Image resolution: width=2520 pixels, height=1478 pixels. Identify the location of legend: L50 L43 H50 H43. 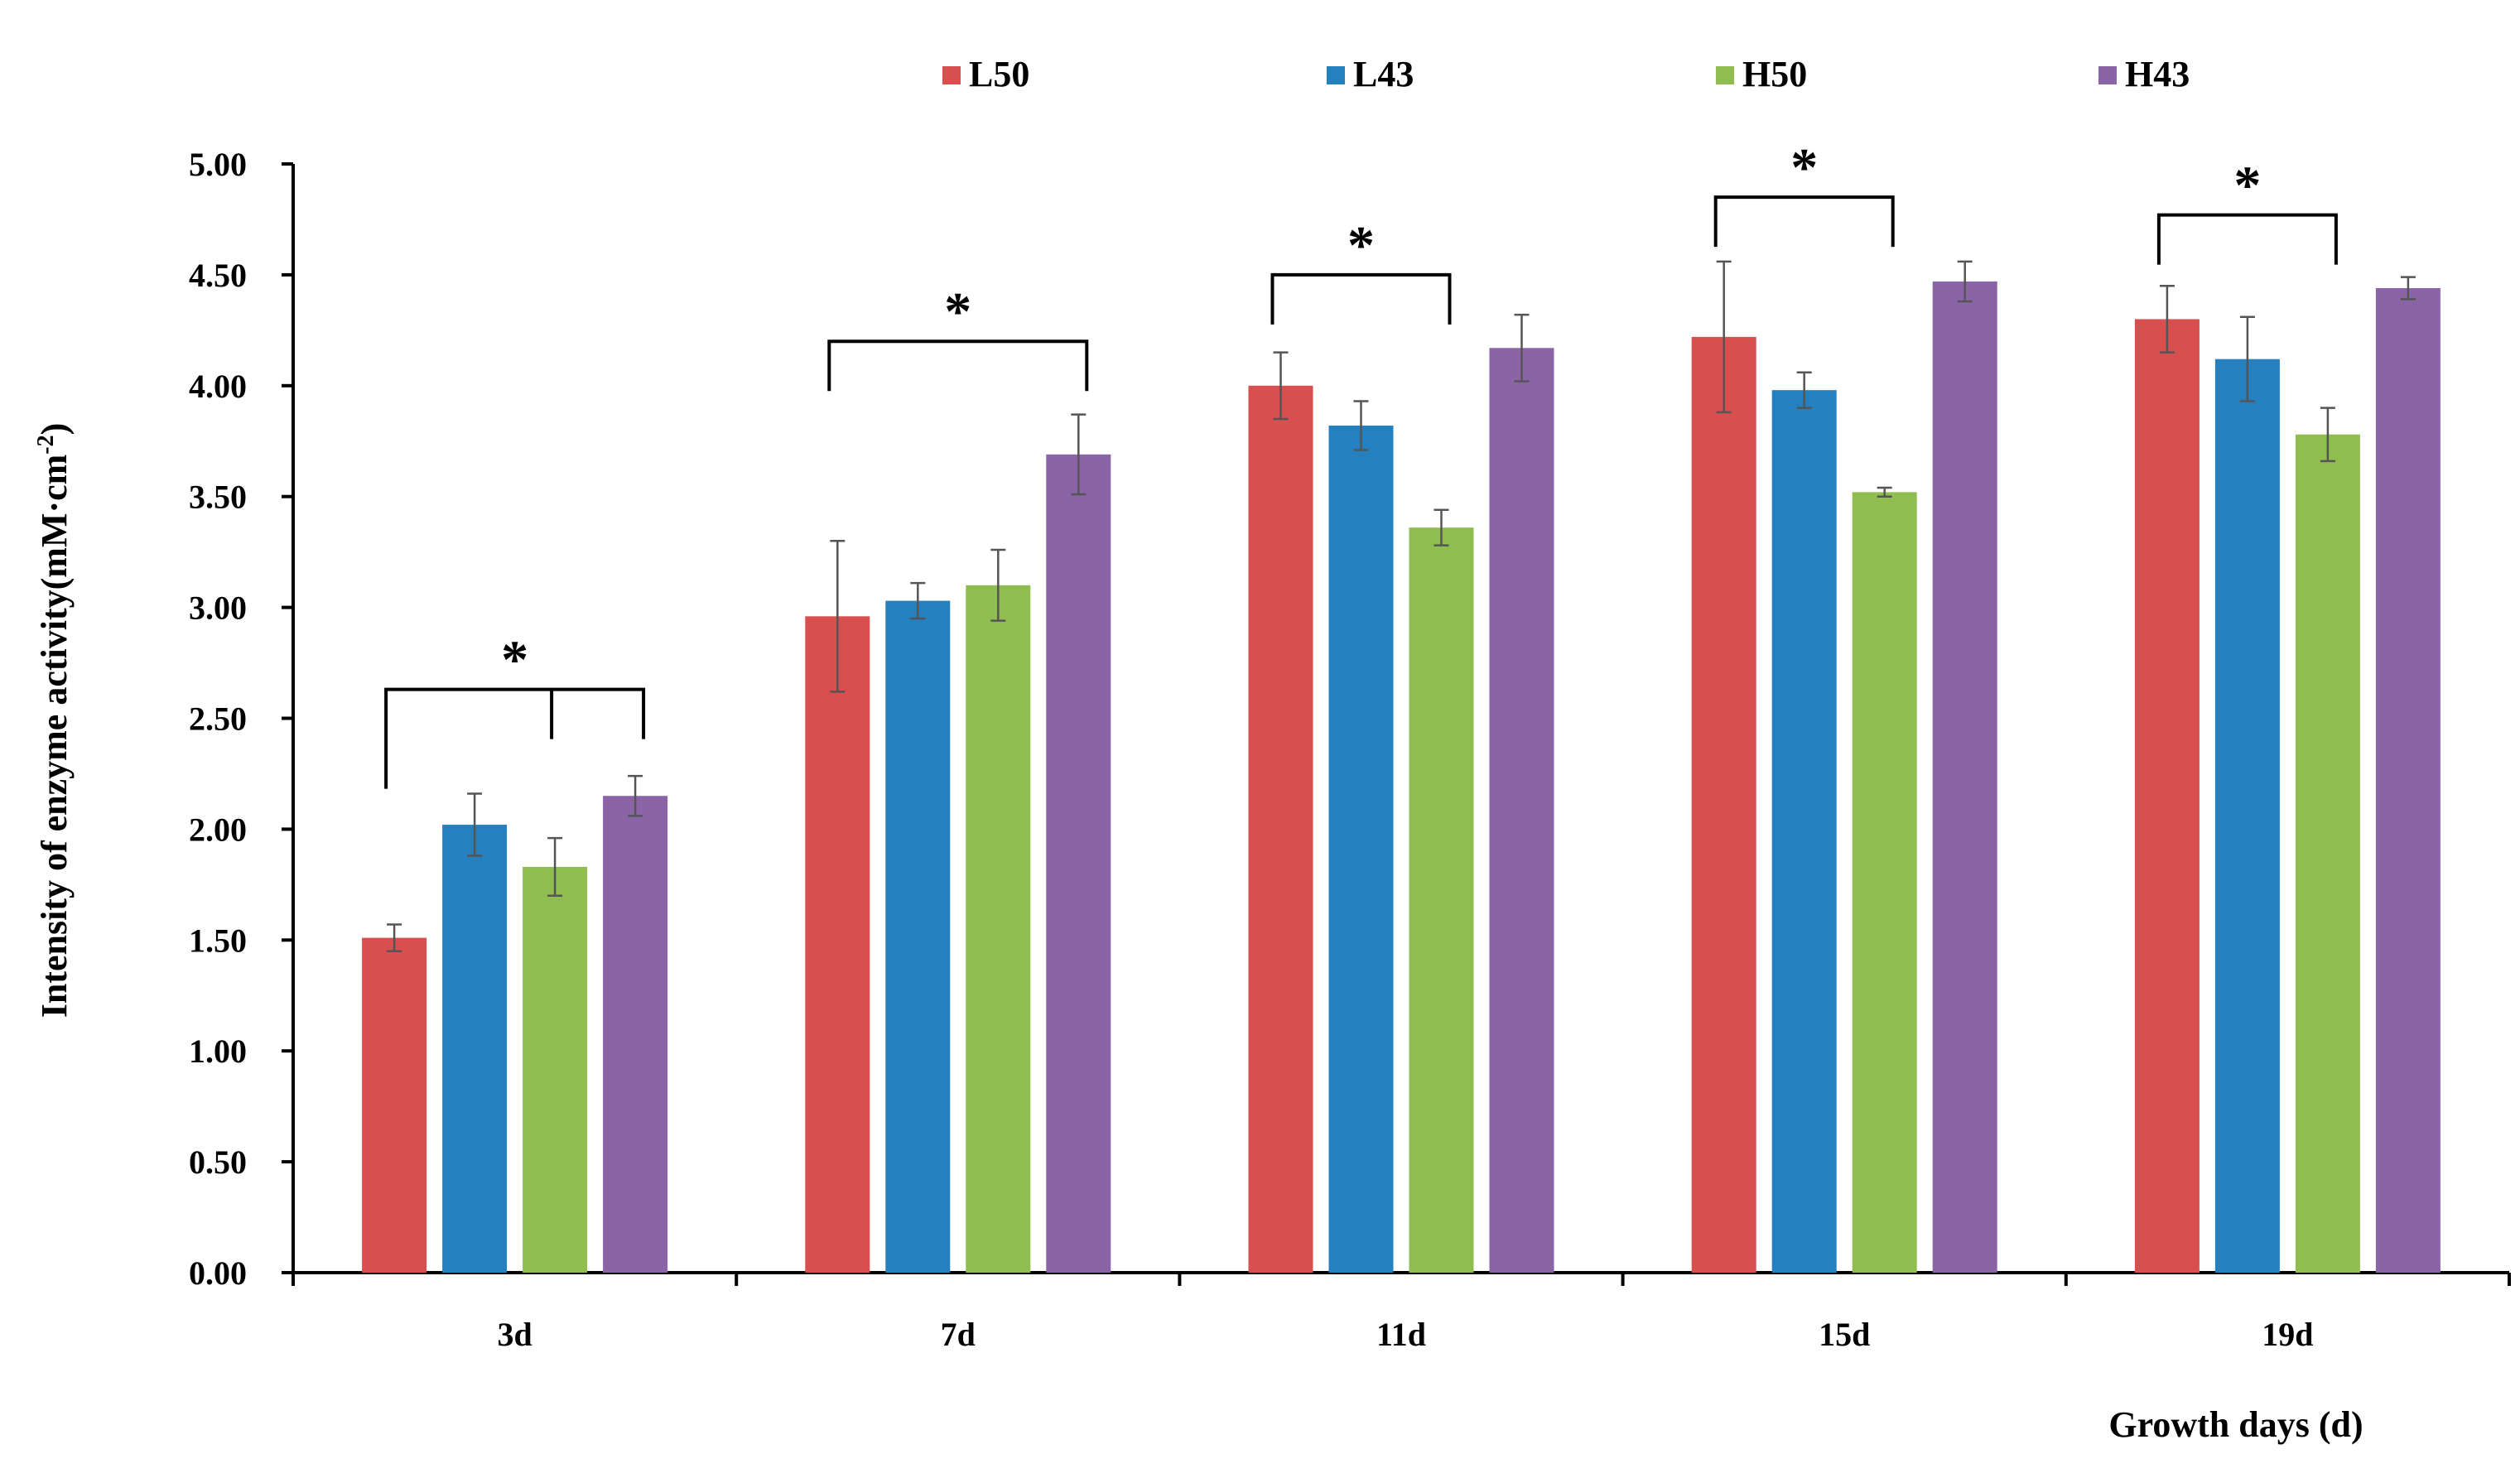
(1566, 74).